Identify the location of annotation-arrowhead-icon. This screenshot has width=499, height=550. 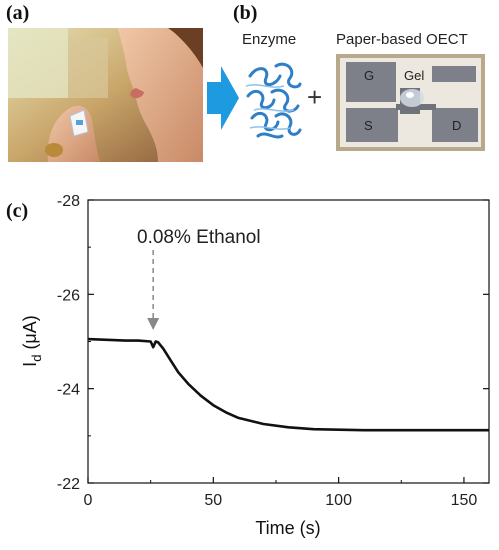
(153, 324).